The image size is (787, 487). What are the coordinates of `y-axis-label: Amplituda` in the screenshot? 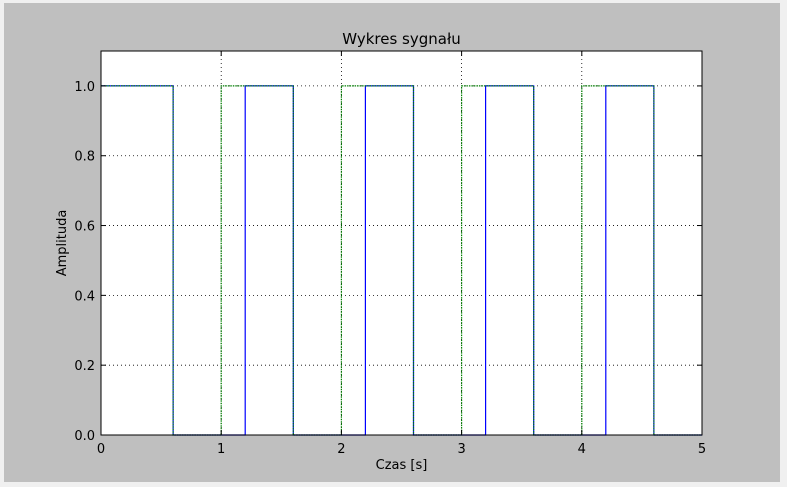 It's located at (62, 243).